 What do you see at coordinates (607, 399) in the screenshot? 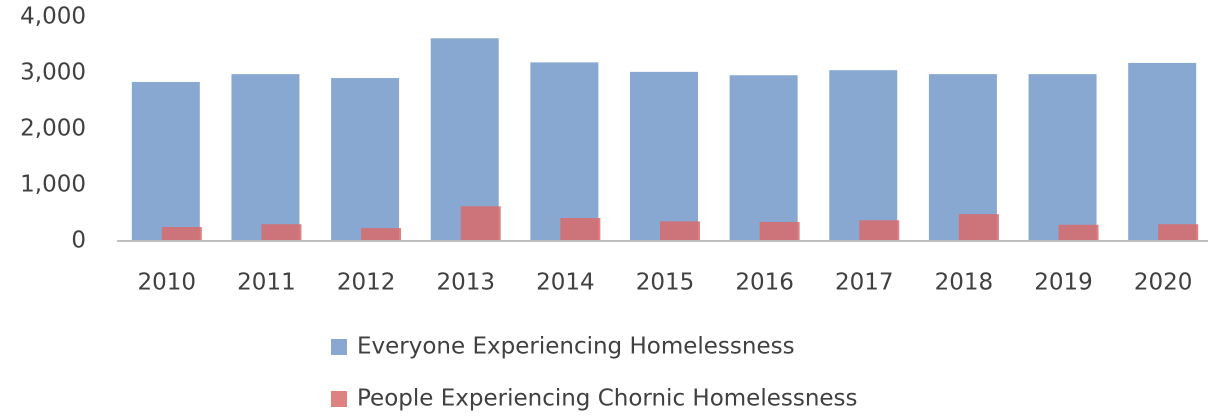
I see `legend-label: People Experiencing Chornic Homelessness` at bounding box center [607, 399].